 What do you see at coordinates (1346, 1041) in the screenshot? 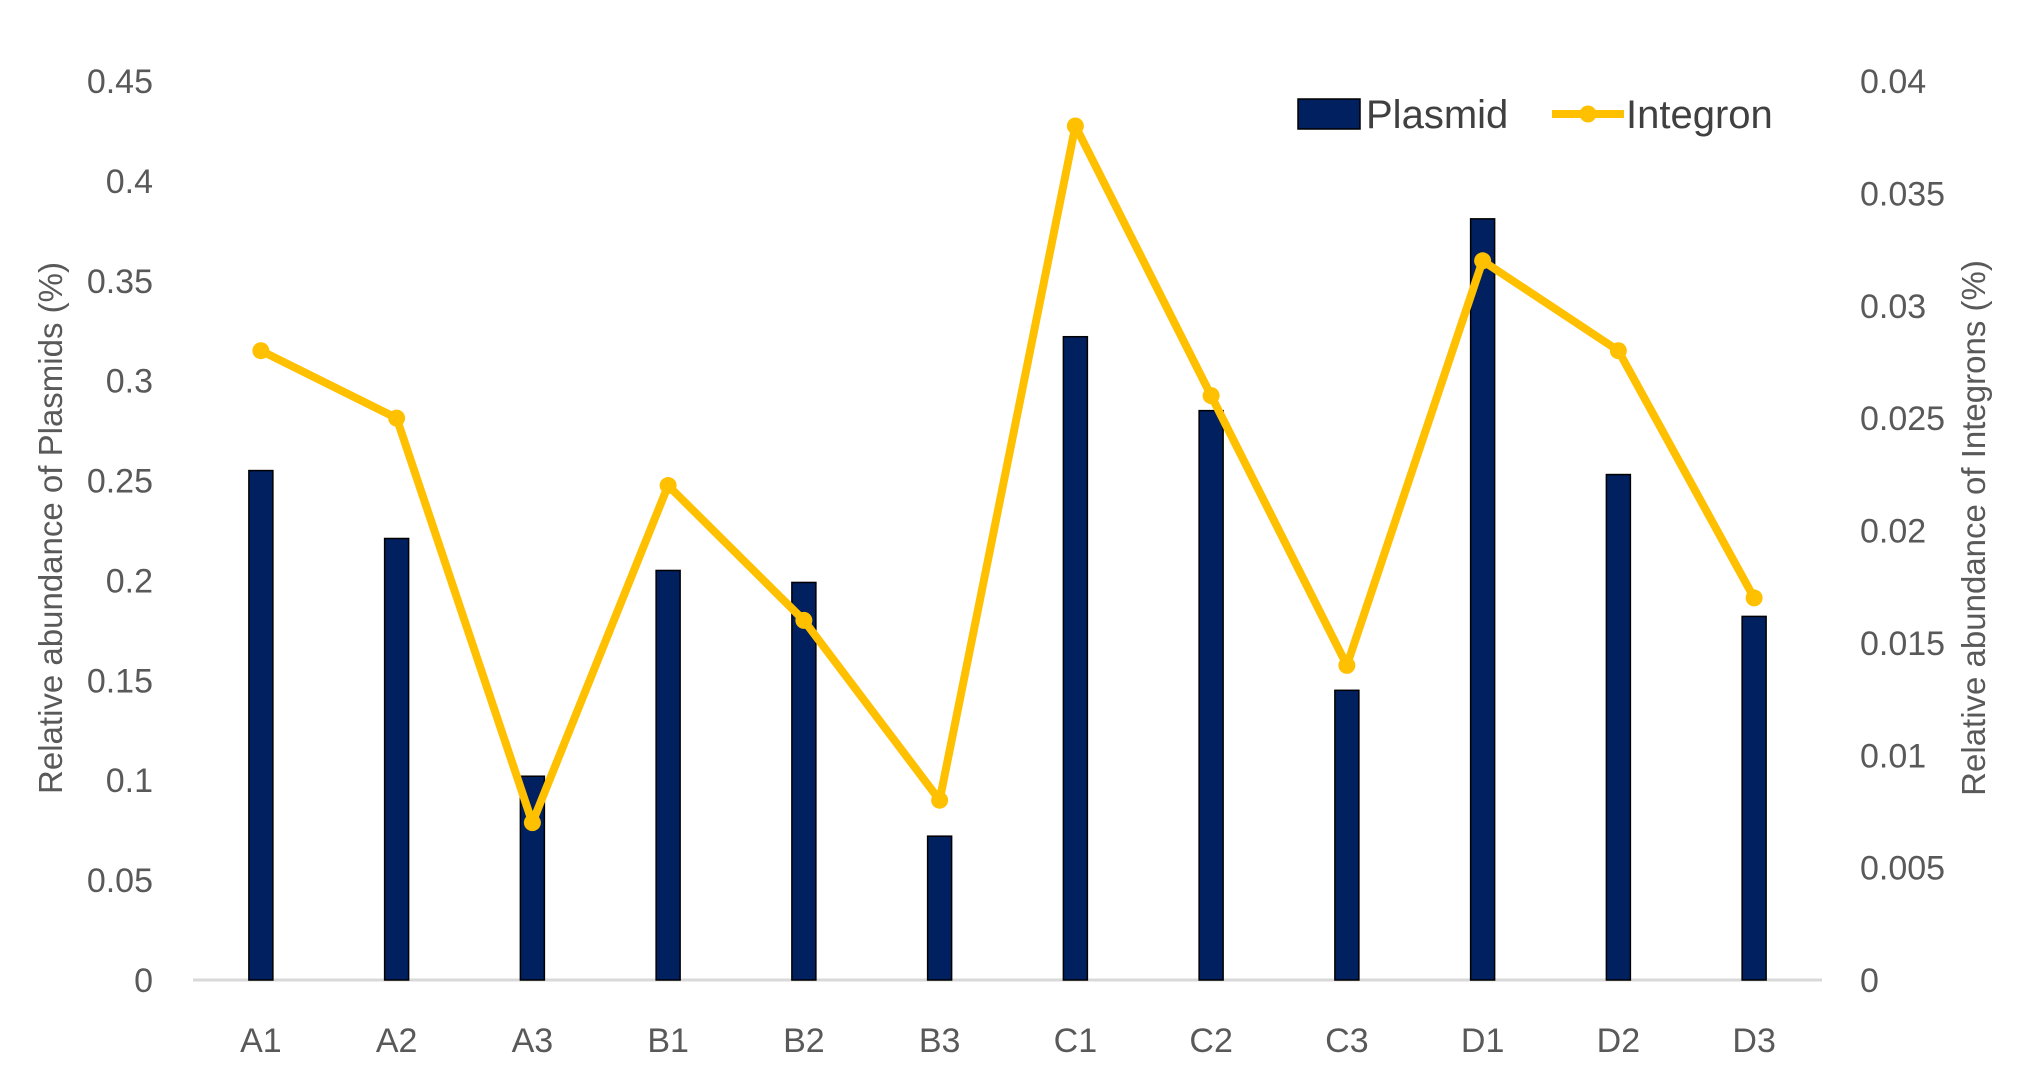
I see `x-tick-label: C3` at bounding box center [1346, 1041].